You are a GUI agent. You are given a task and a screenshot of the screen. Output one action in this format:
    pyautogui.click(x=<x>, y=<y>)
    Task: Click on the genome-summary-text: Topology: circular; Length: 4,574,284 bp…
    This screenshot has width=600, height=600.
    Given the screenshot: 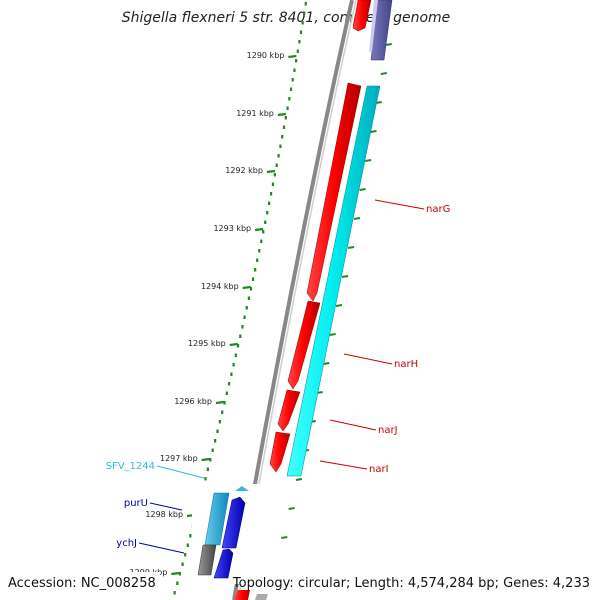 What is the action you would take?
    pyautogui.click(x=411, y=583)
    